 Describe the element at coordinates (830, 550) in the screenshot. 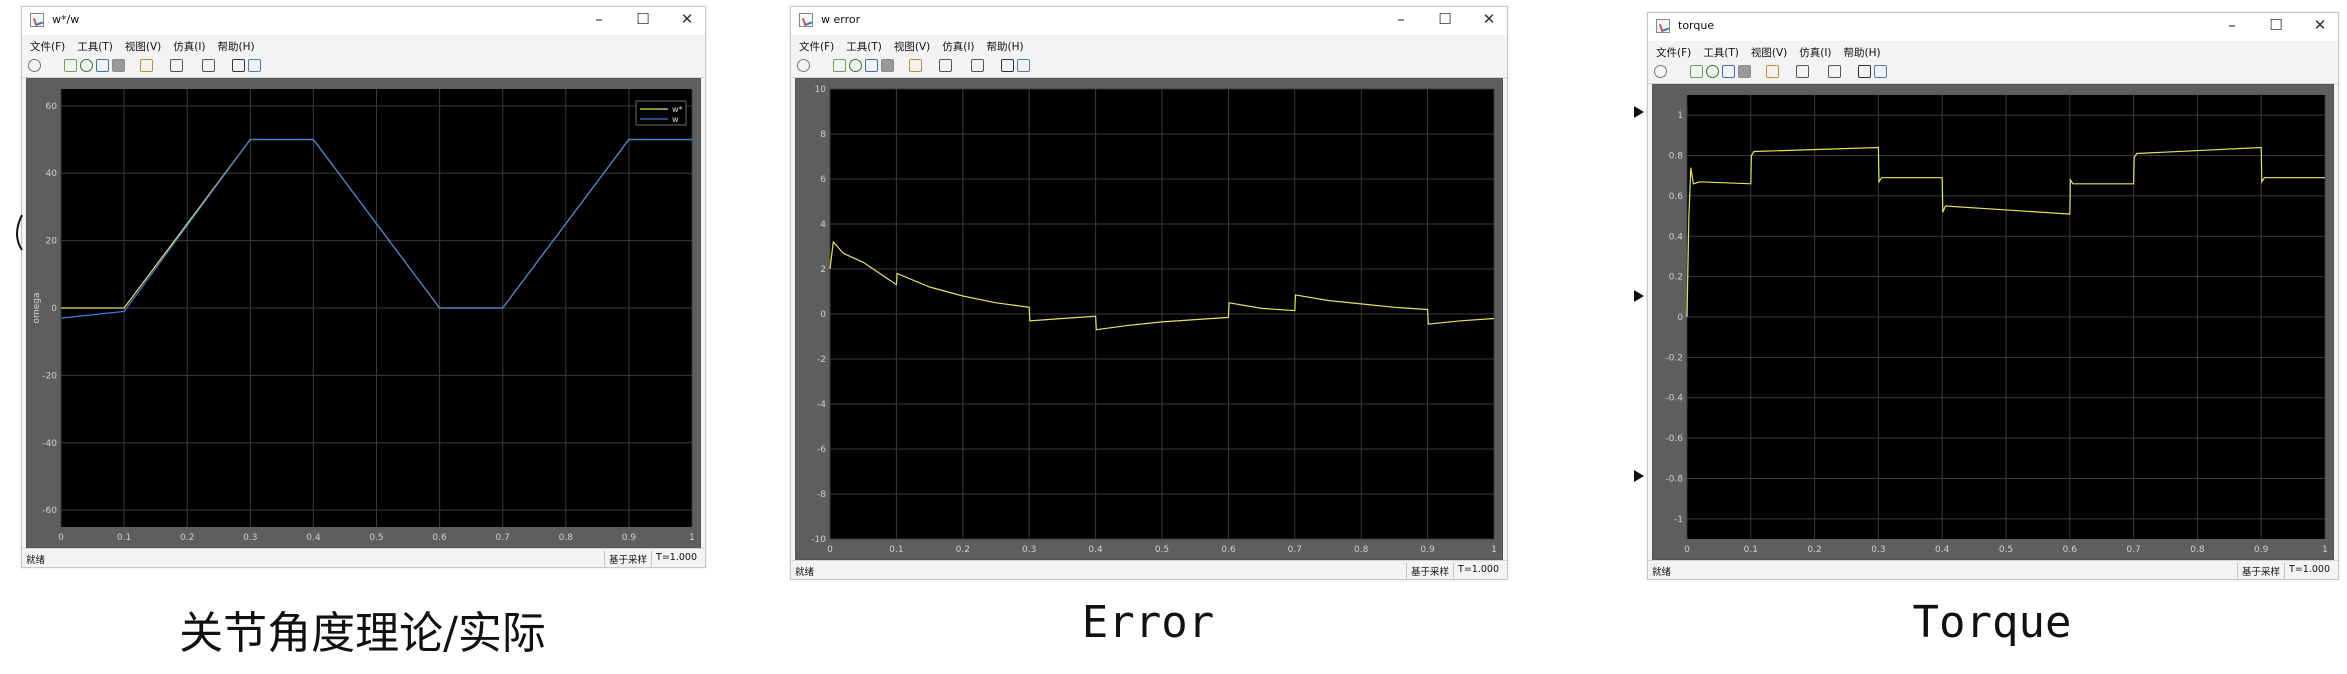

I see `x-tick-label: 0` at that location.